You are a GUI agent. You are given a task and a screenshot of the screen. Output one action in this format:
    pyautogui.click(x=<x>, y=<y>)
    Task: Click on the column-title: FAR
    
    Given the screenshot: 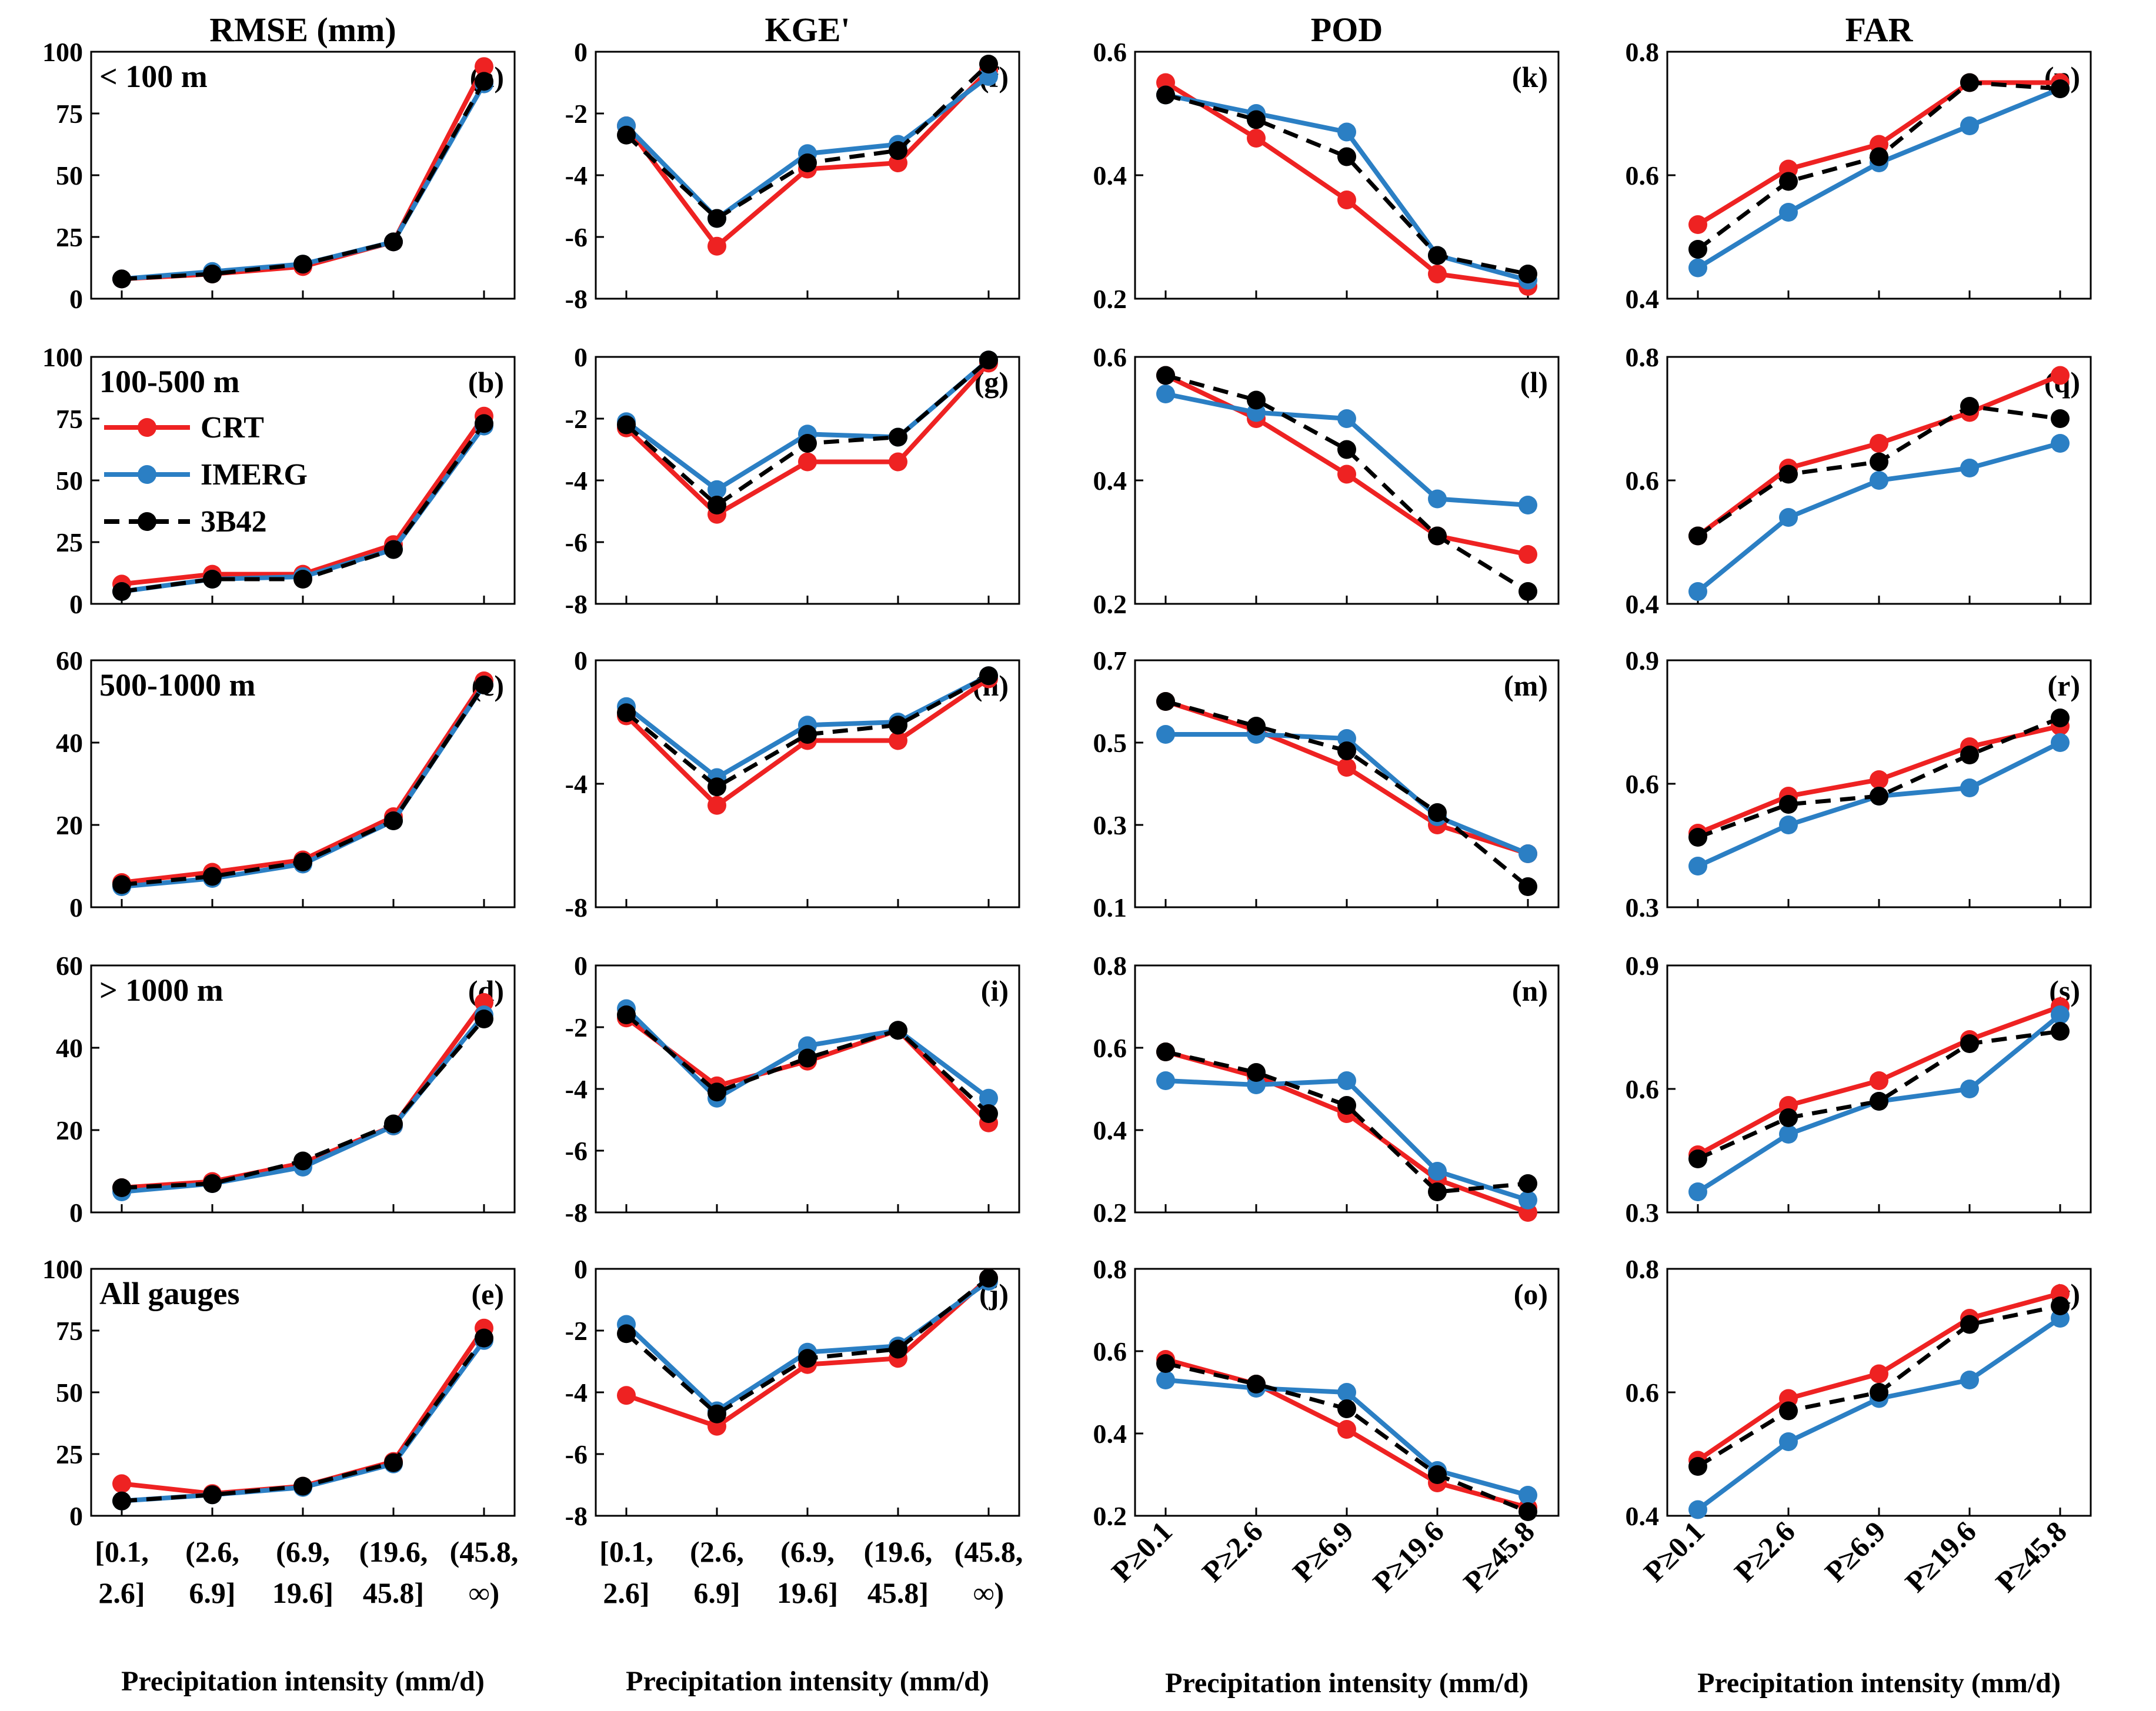 What is the action you would take?
    pyautogui.click(x=1879, y=30)
    